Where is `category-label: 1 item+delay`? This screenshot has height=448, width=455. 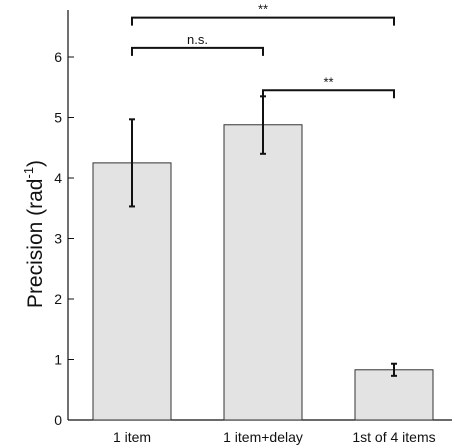
category-label: 1 item+delay is located at coordinates (263, 437).